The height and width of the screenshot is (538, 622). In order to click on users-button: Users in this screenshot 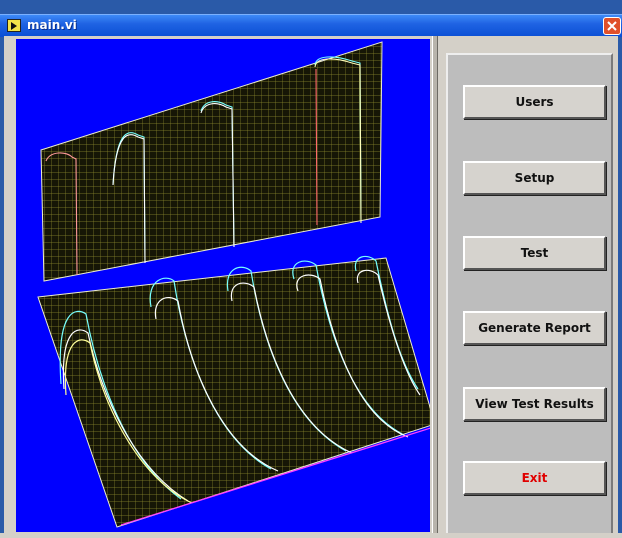, I will do `click(534, 102)`.